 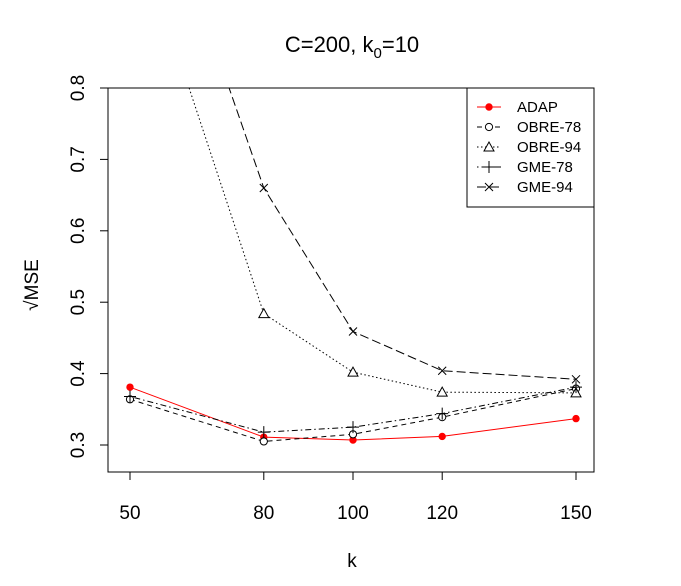 I want to click on legend-entry-obre-78: OBRE-78, so click(x=529, y=127).